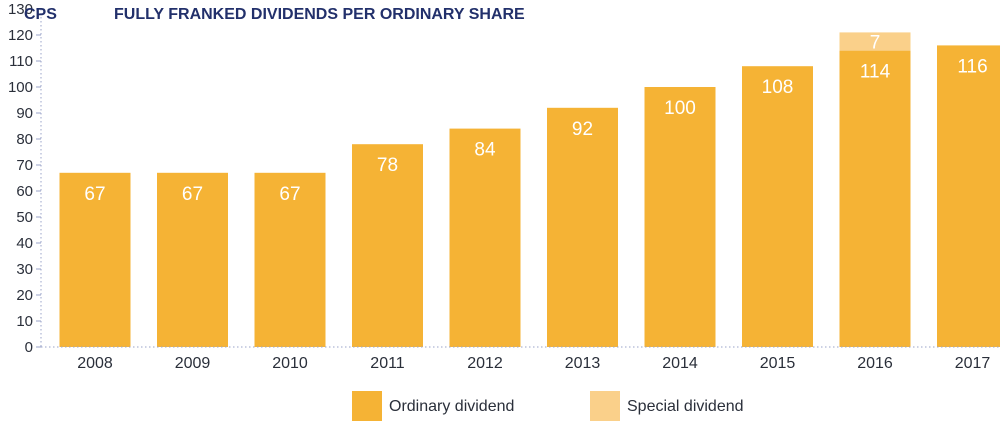 The width and height of the screenshot is (1000, 423). I want to click on bar-special-dividend, so click(875, 41).